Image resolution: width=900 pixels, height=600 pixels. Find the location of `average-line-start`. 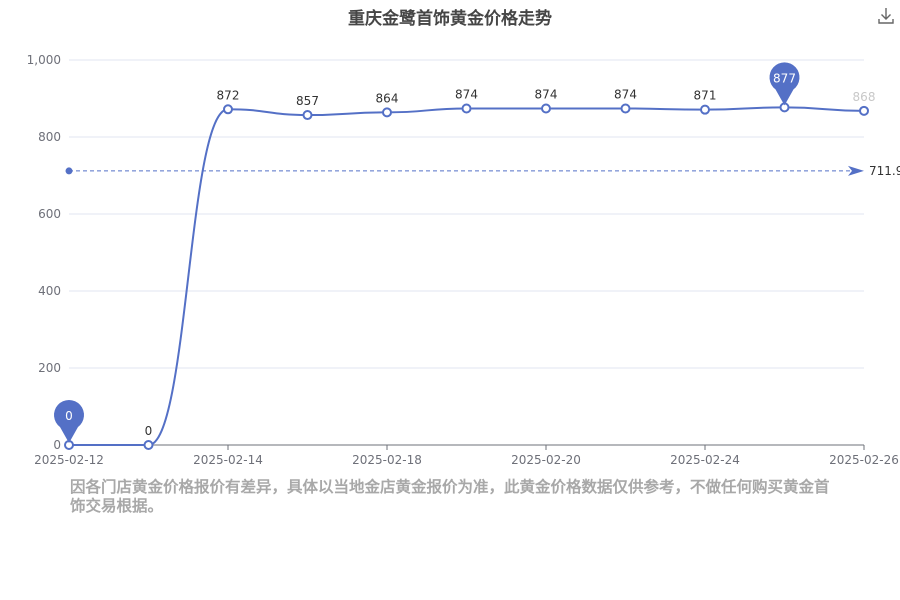

average-line-start is located at coordinates (69, 171).